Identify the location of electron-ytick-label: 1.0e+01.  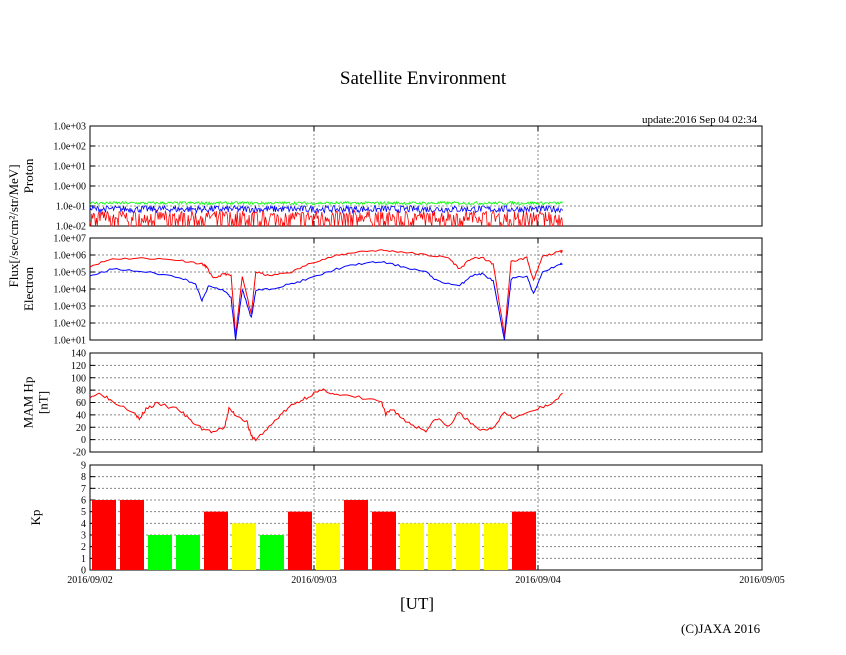
(69, 341).